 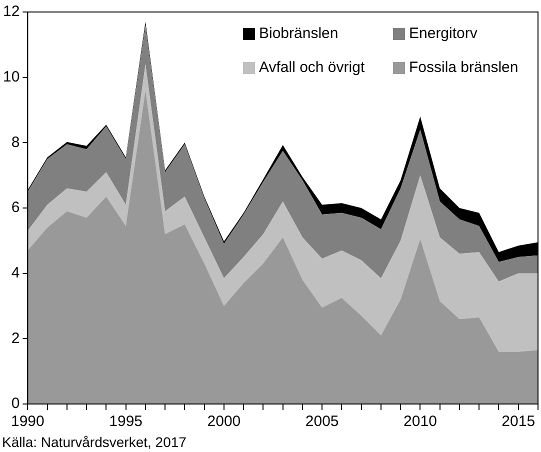 What do you see at coordinates (15, 142) in the screenshot?
I see `y-tick-label: 8` at bounding box center [15, 142].